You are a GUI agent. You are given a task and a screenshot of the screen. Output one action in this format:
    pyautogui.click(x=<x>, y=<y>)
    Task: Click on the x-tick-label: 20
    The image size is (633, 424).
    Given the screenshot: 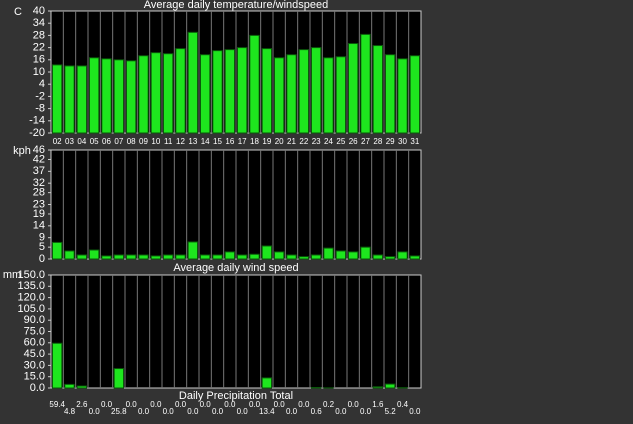 What is the action you would take?
    pyautogui.click(x=279, y=141)
    